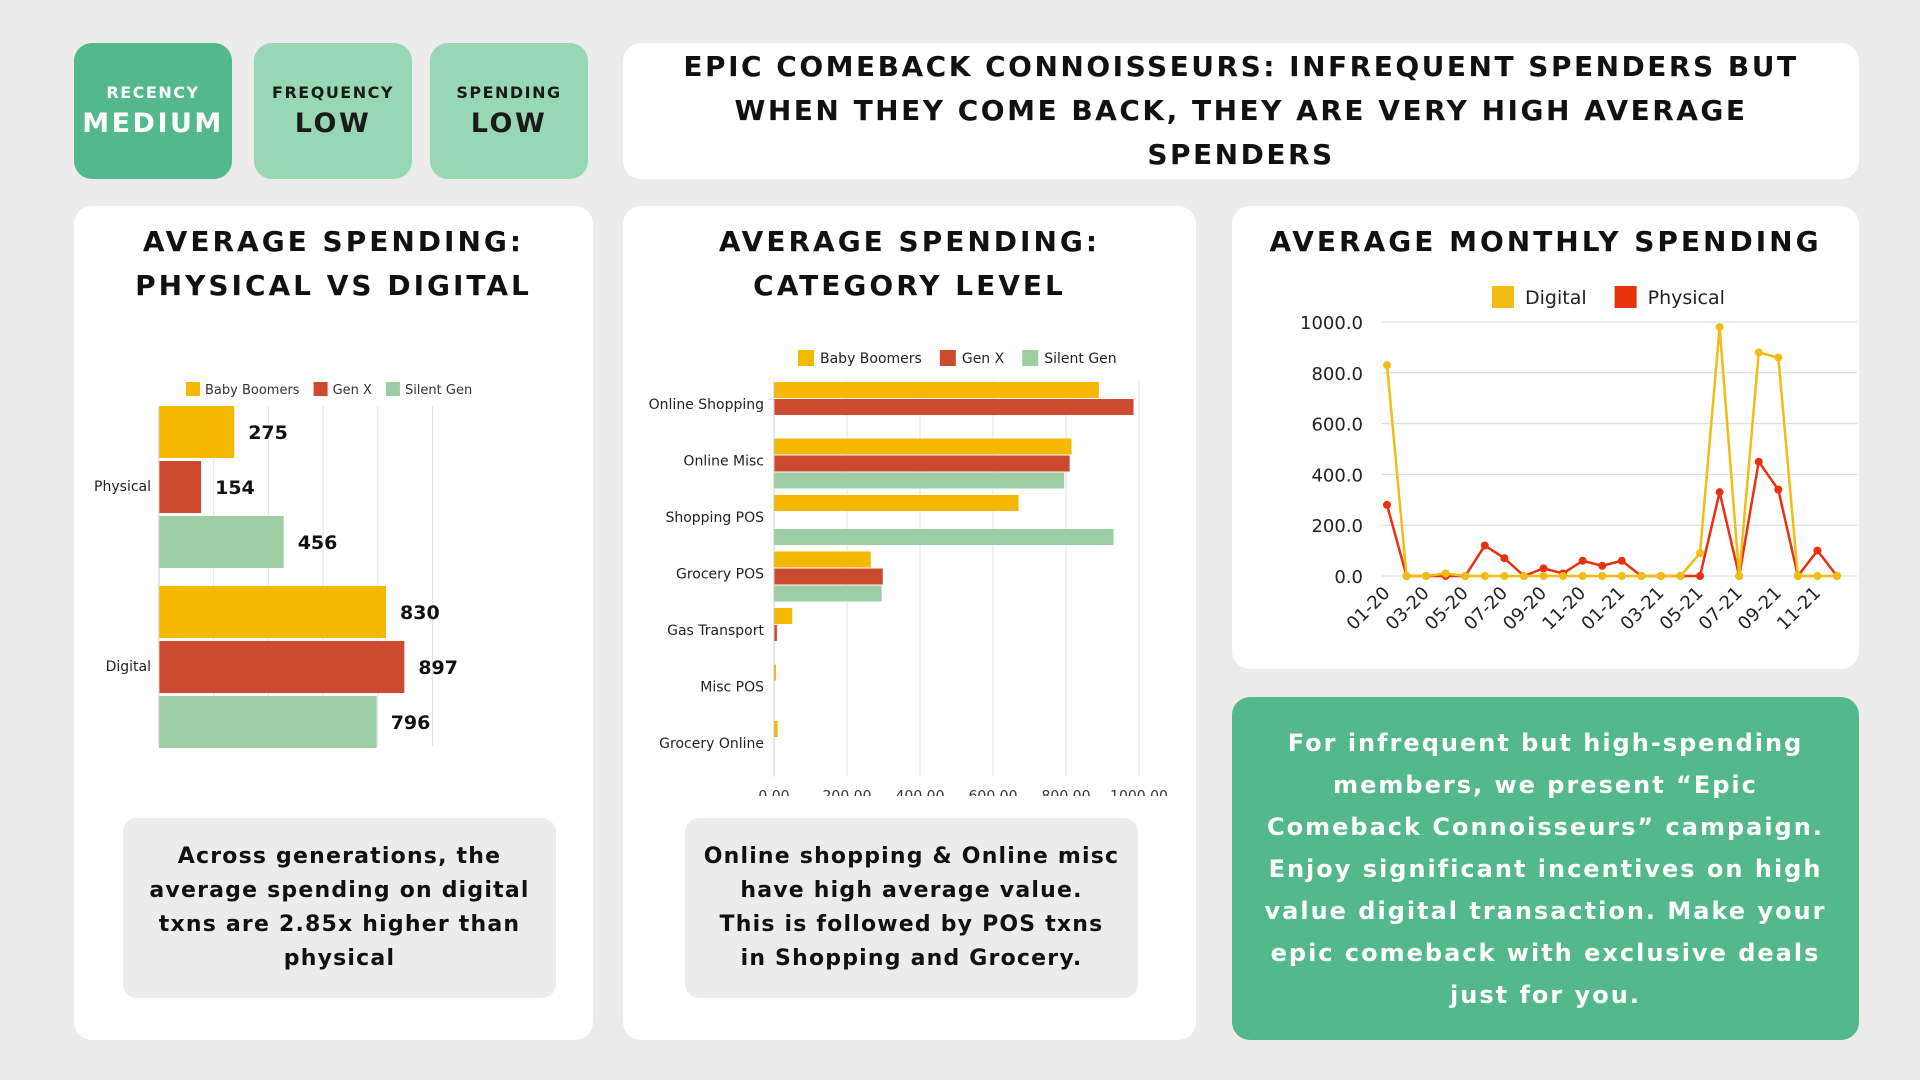 This screenshot has height=1080, width=1920. Describe the element at coordinates (1556, 298) in the screenshot. I see `legend-label-digital: Digital` at that location.